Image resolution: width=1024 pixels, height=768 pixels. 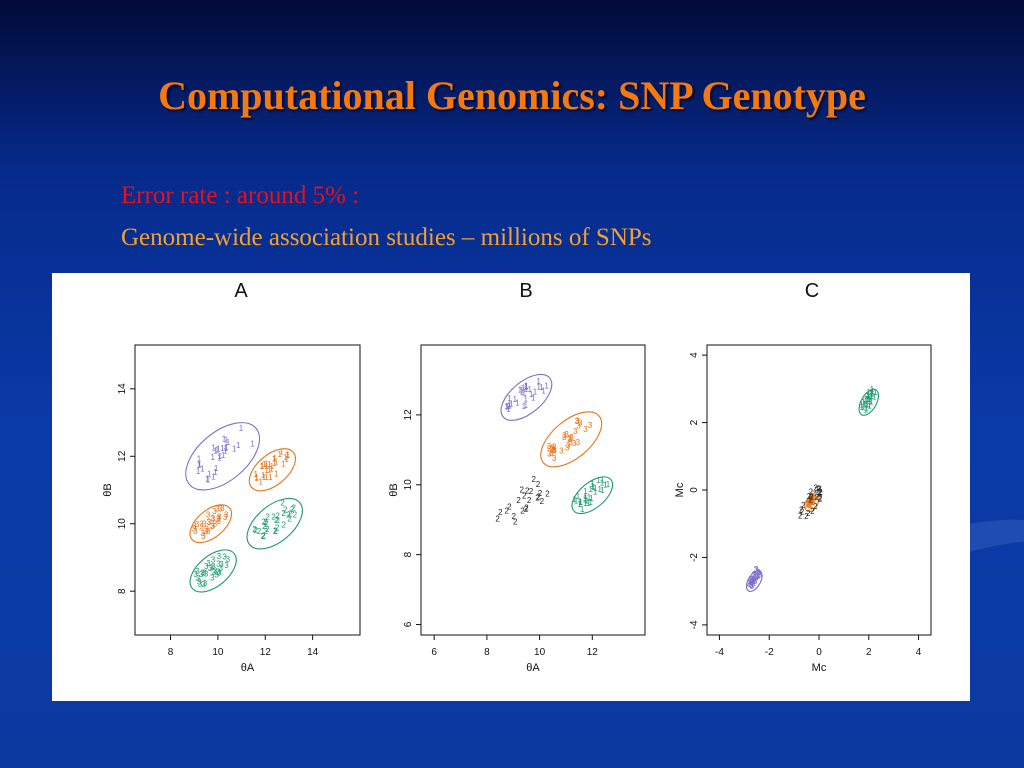 I want to click on x-tick-label: -4, so click(x=719, y=652).